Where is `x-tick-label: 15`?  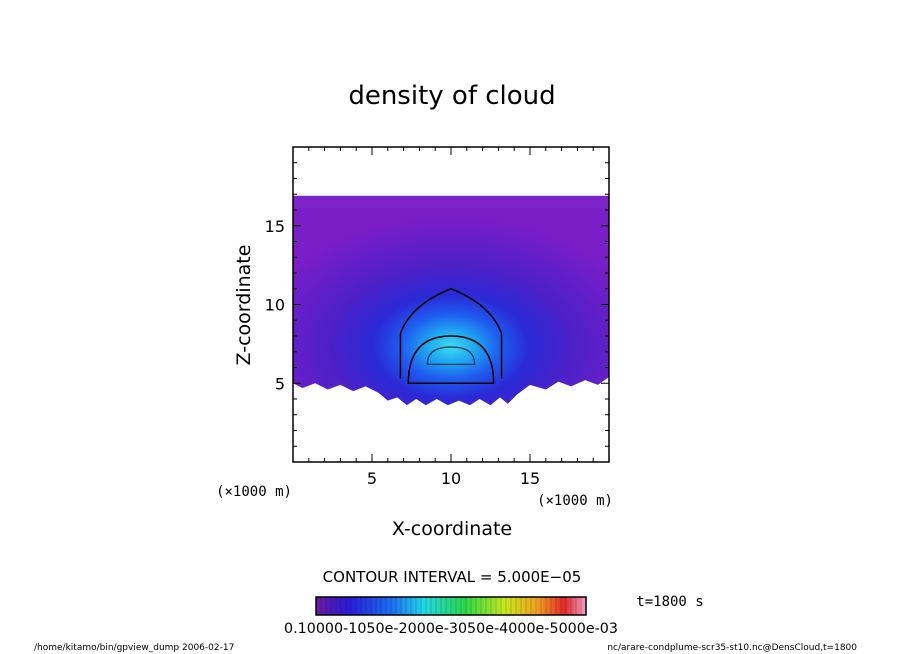
x-tick-label: 15 is located at coordinates (530, 478).